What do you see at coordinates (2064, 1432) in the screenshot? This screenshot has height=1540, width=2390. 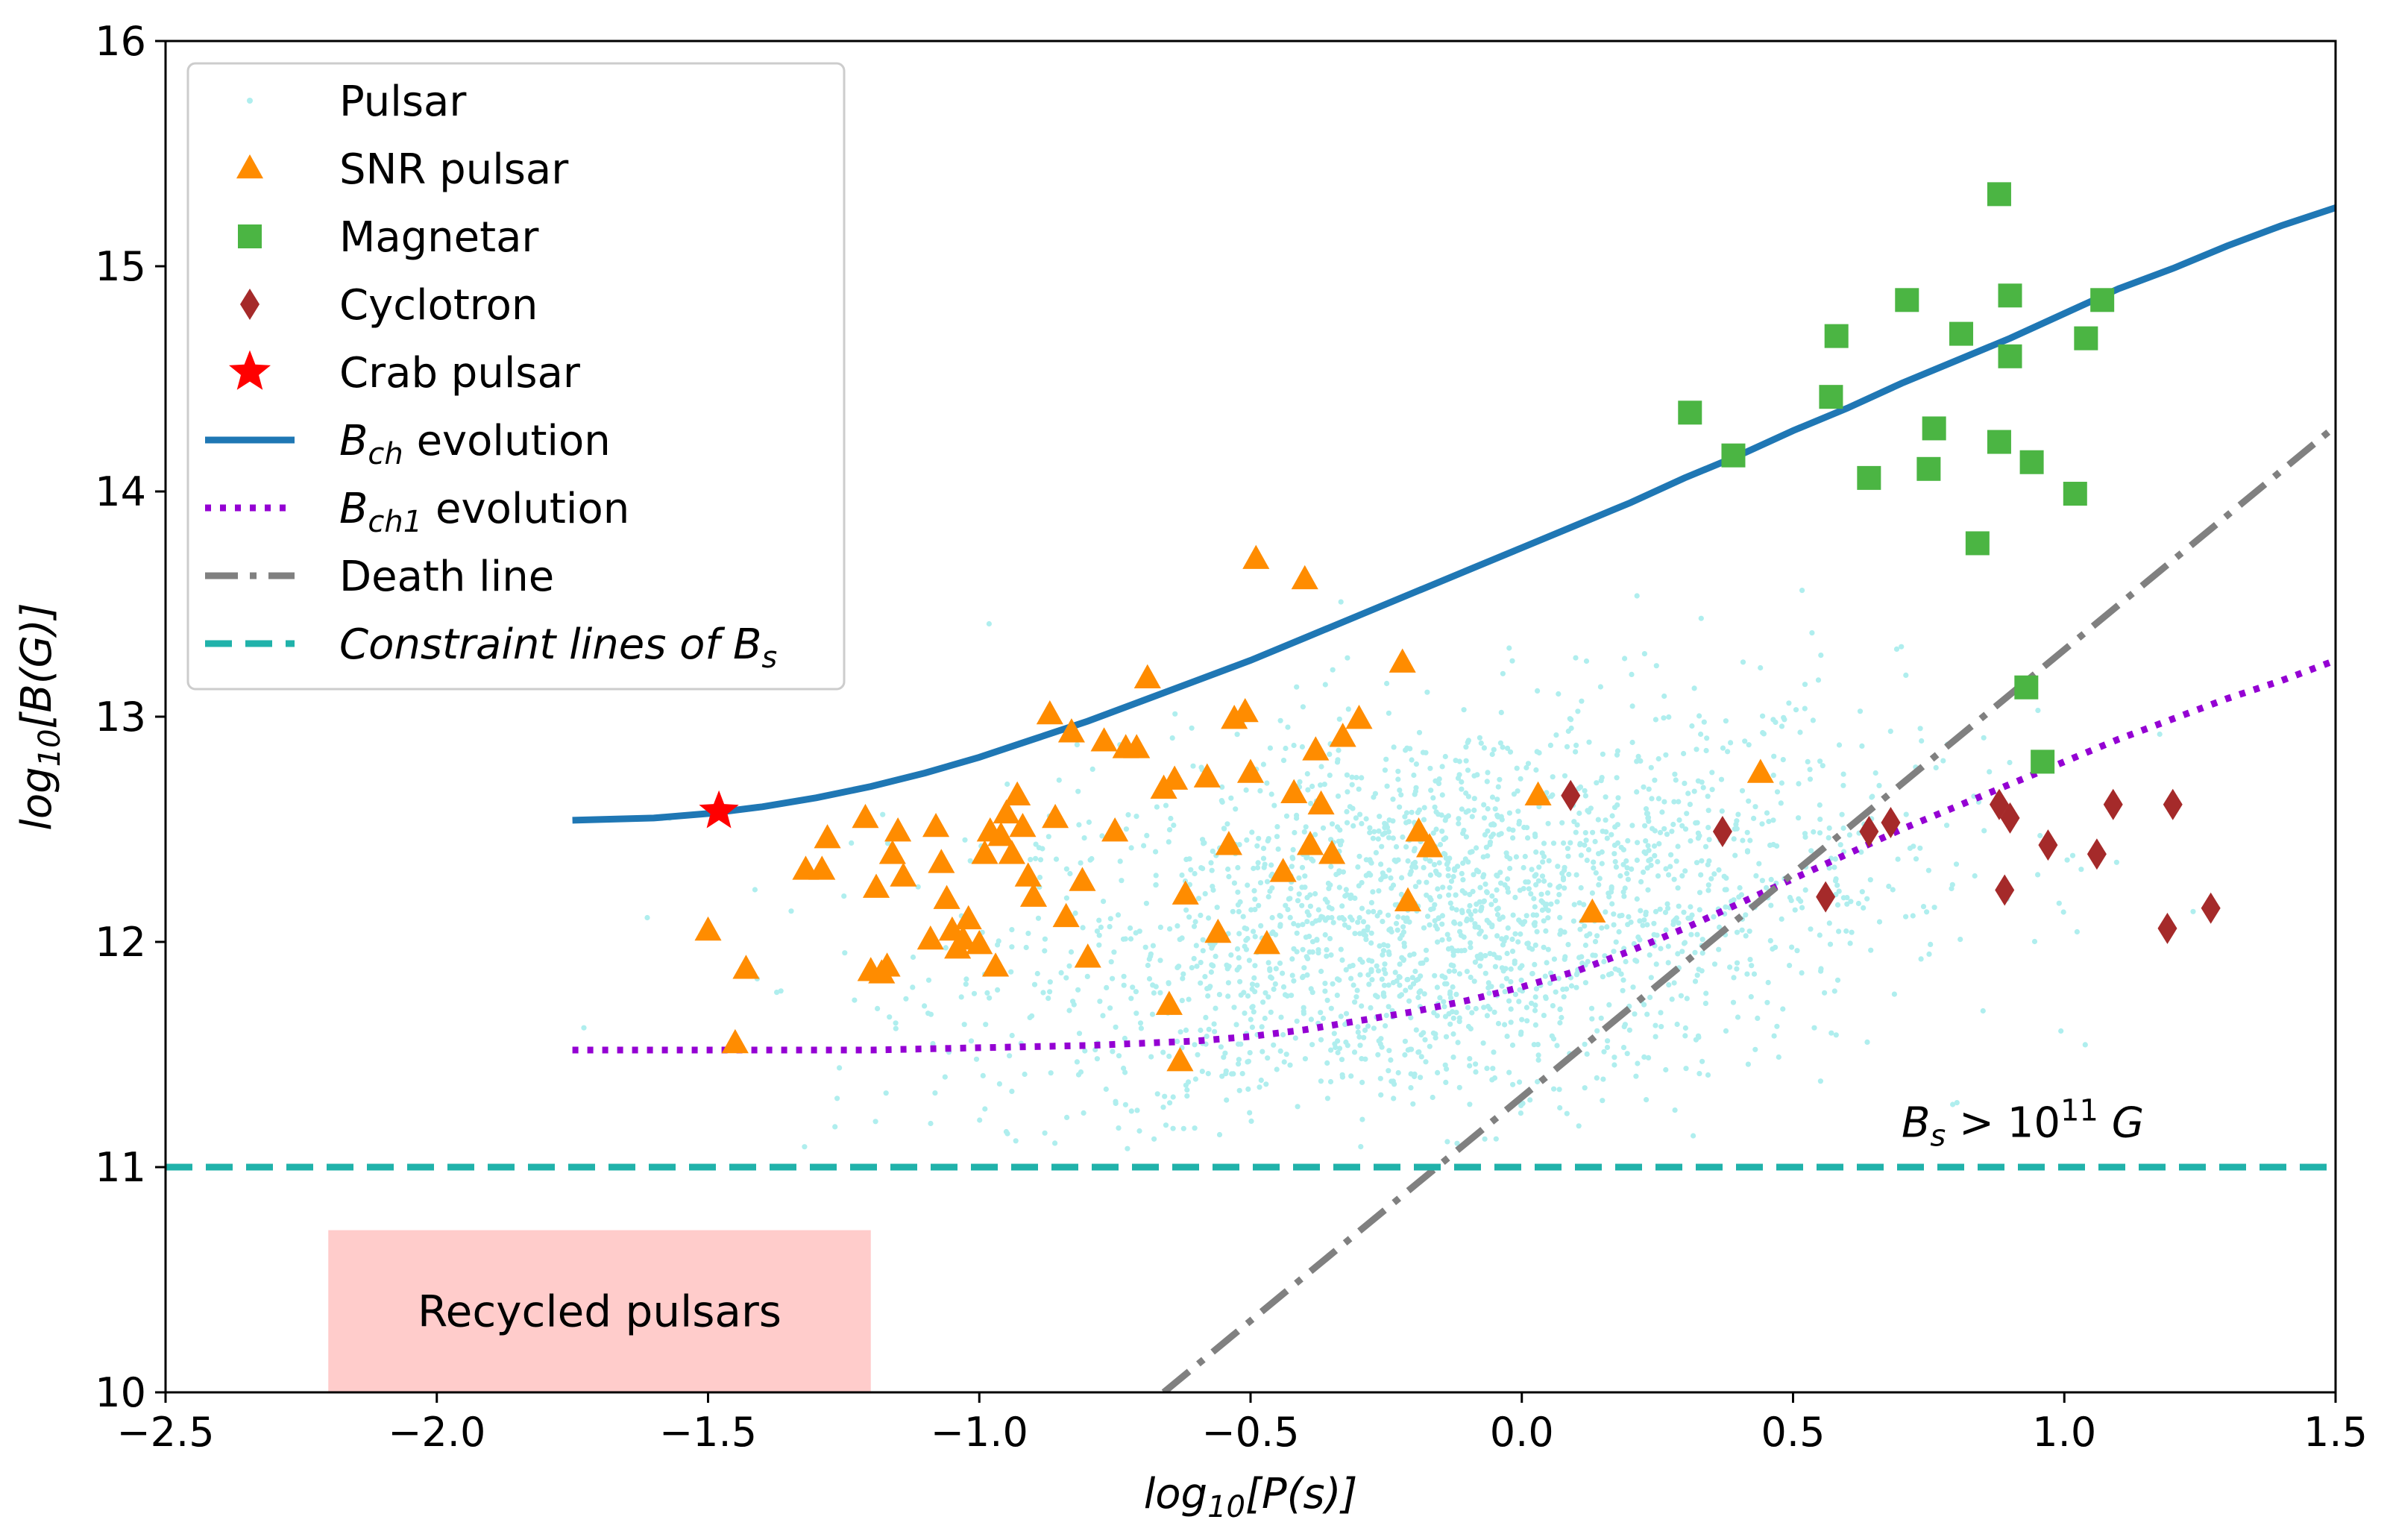 I see `x-tick-label: 1.0` at bounding box center [2064, 1432].